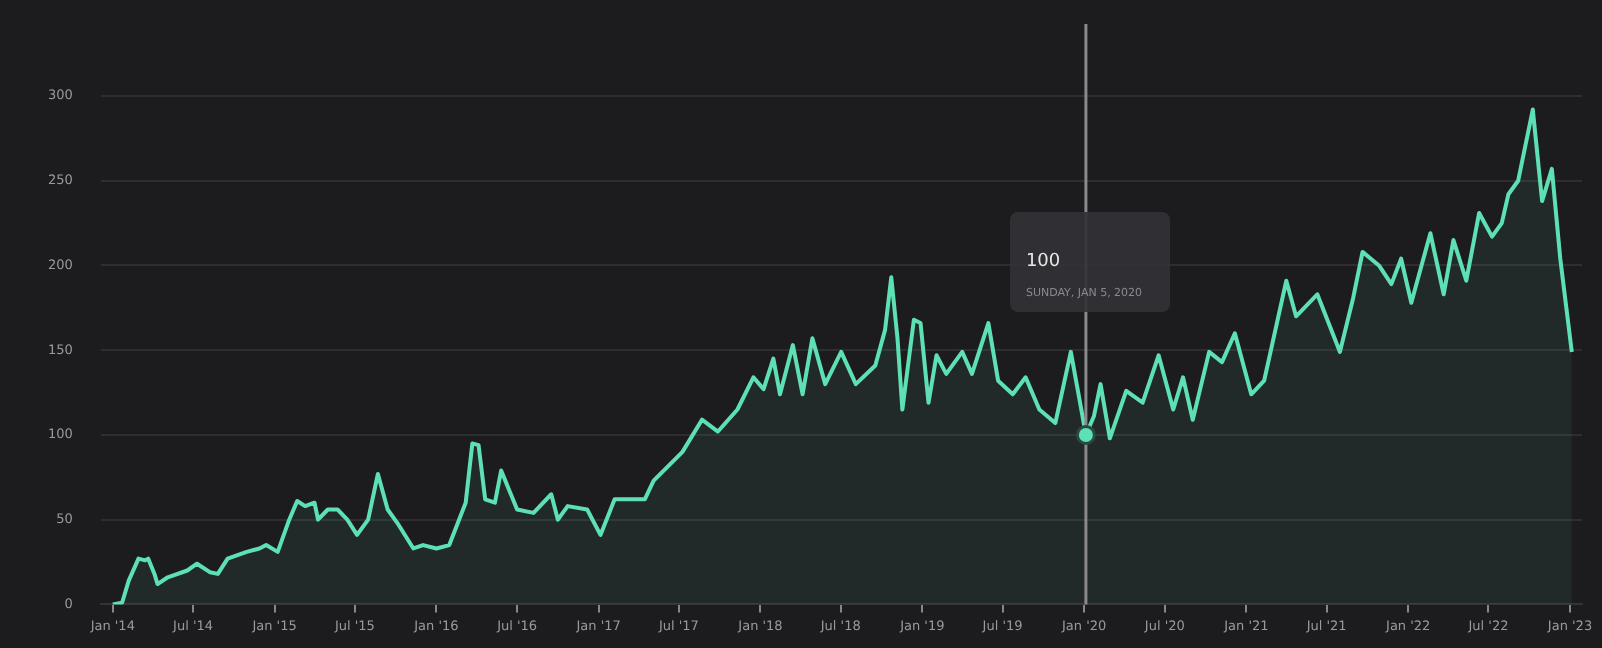 This screenshot has width=1602, height=648. What do you see at coordinates (1044, 262) in the screenshot?
I see `annotation: 100` at bounding box center [1044, 262].